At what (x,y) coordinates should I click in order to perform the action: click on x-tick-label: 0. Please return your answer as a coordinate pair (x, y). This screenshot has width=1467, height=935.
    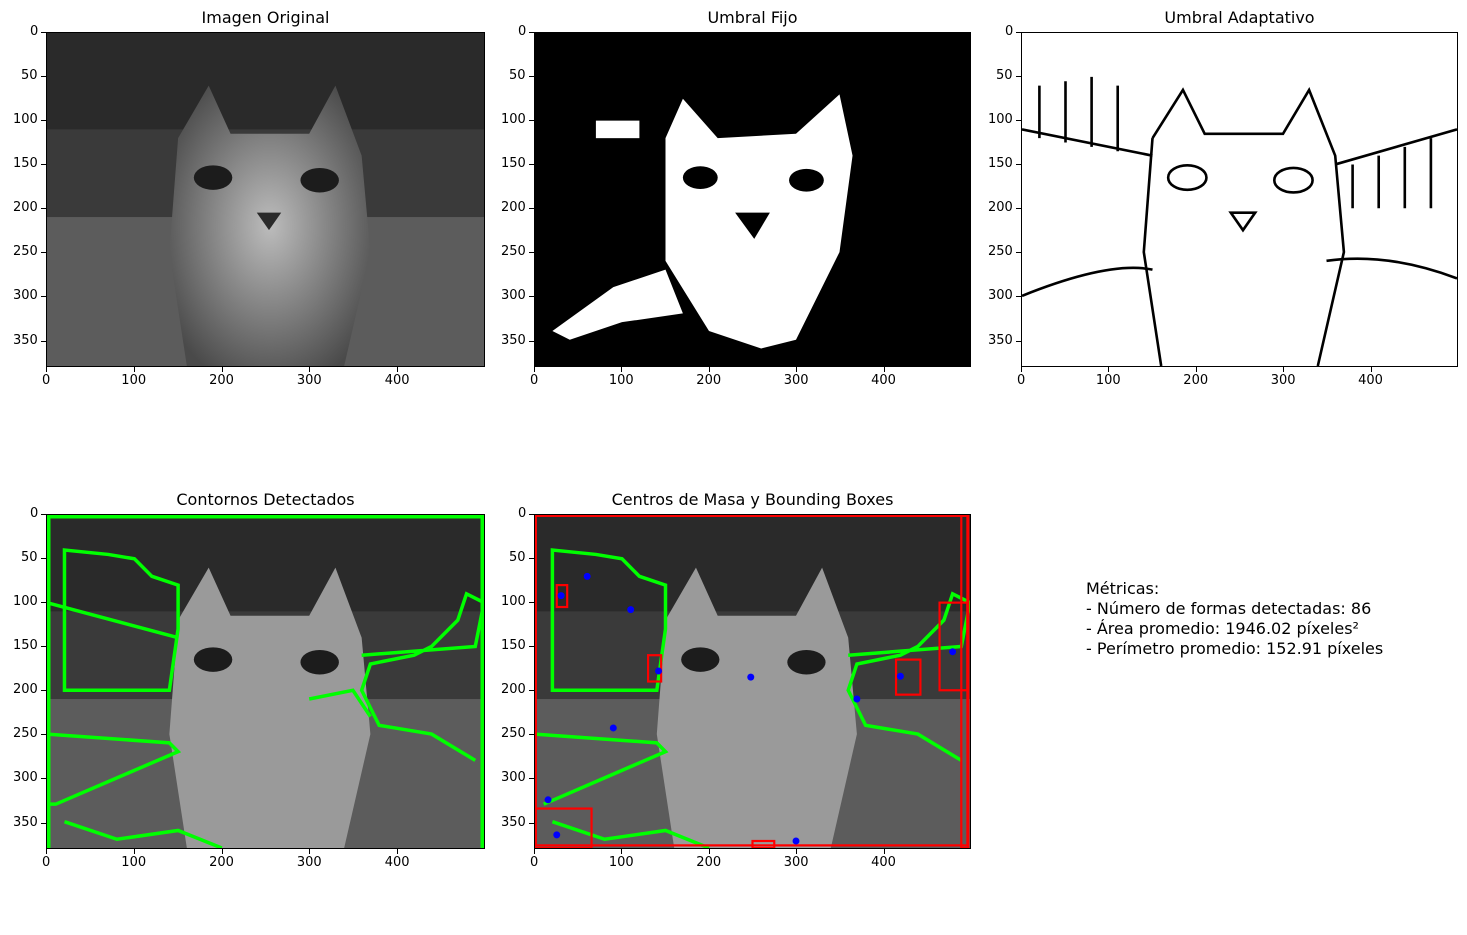
    Looking at the image, I should click on (534, 380).